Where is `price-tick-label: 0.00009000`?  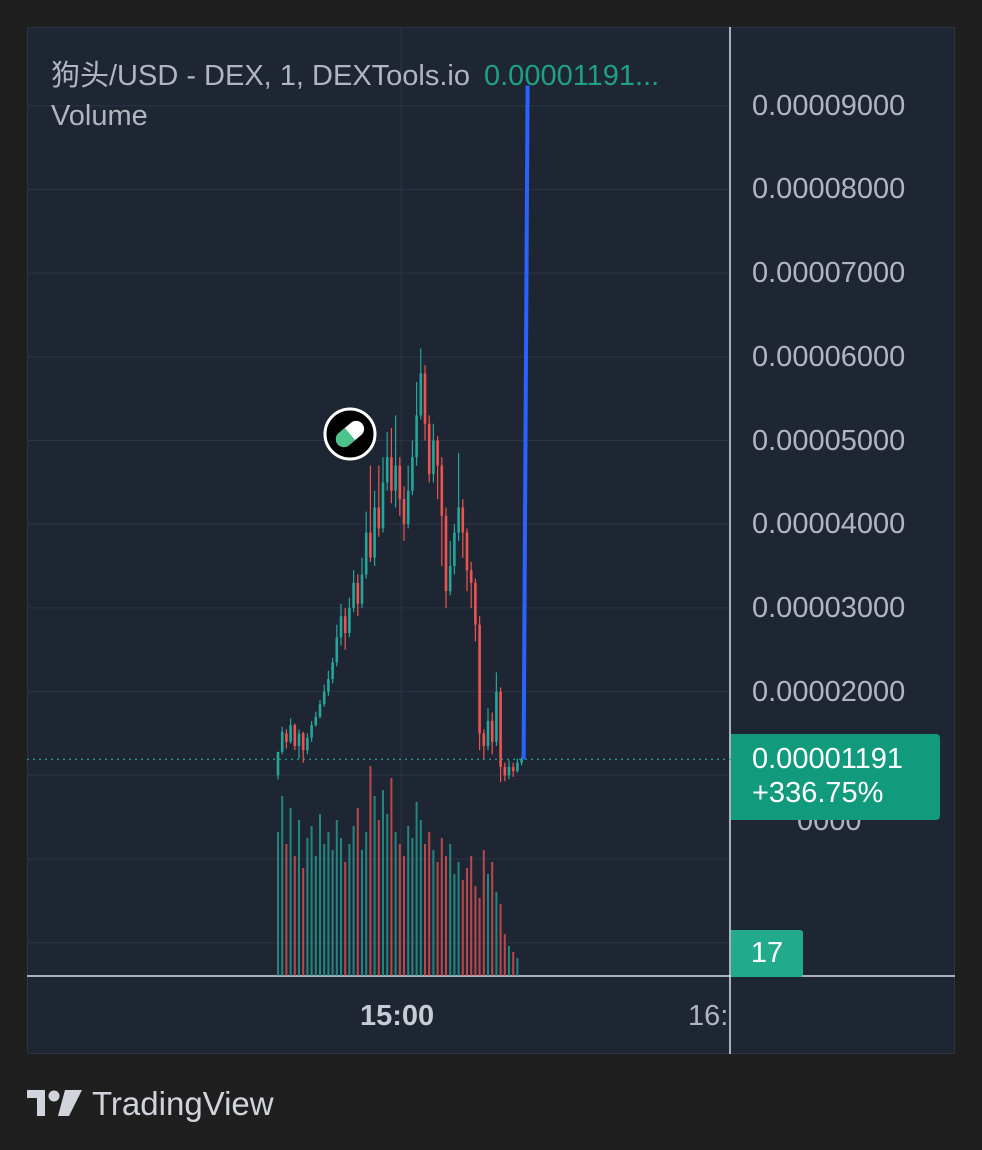 price-tick-label: 0.00009000 is located at coordinates (829, 105).